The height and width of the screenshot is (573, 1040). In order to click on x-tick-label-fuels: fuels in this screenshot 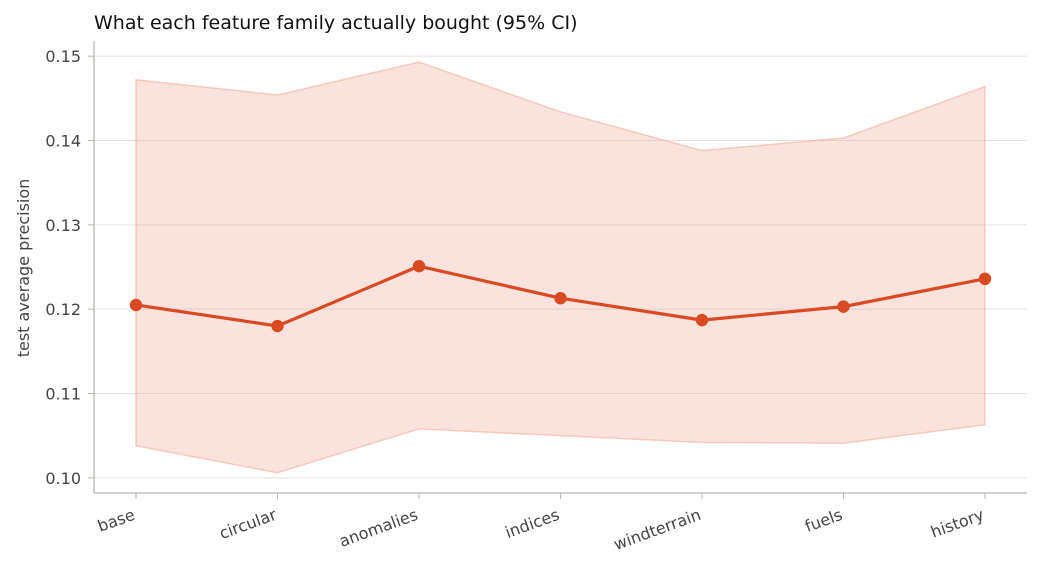, I will do `click(823, 520)`.